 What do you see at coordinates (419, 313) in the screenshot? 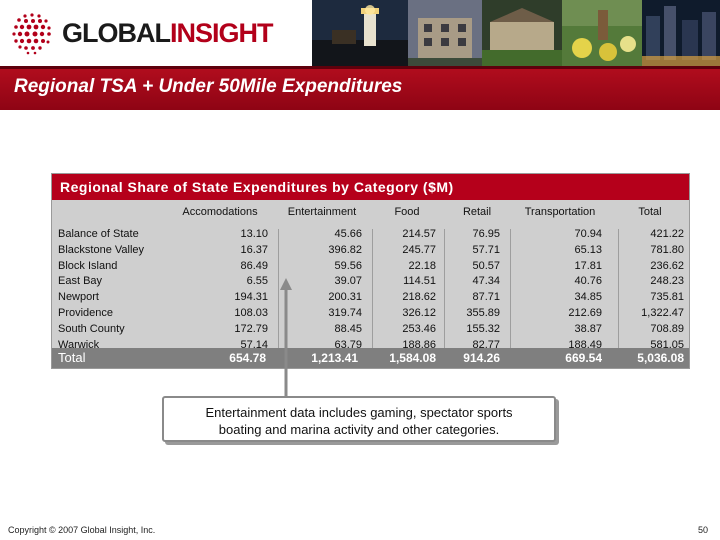
I see `table-cell: 326.12` at bounding box center [419, 313].